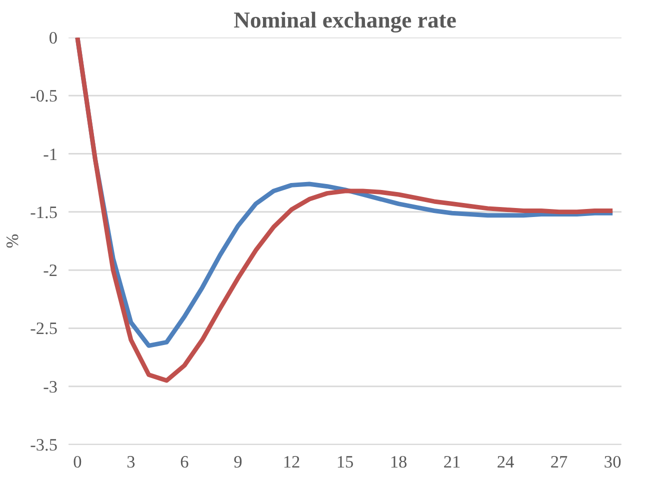 The width and height of the screenshot is (655, 488). What do you see at coordinates (12, 241) in the screenshot?
I see `y-axis-title: %` at bounding box center [12, 241].